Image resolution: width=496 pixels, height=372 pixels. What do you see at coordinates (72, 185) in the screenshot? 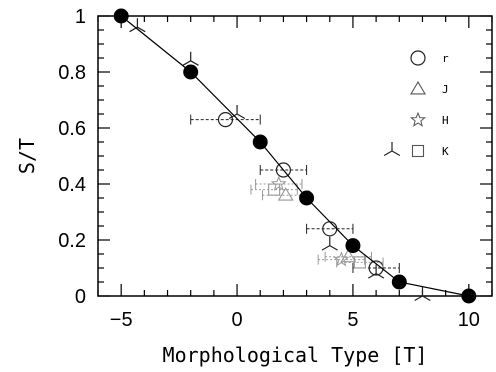
I see `y-tick-label: 0.4` at bounding box center [72, 185].